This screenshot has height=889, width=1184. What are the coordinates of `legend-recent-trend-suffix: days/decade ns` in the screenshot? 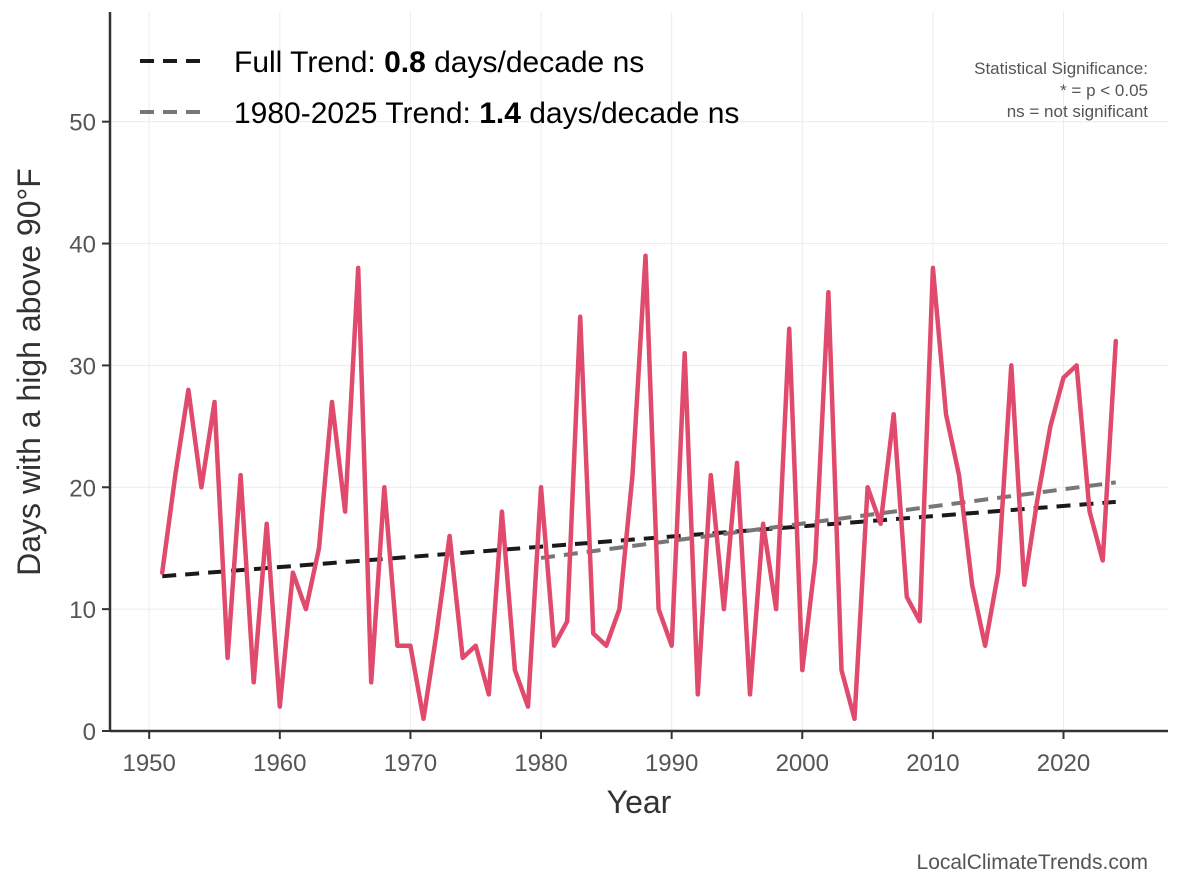 It's located at (630, 113).